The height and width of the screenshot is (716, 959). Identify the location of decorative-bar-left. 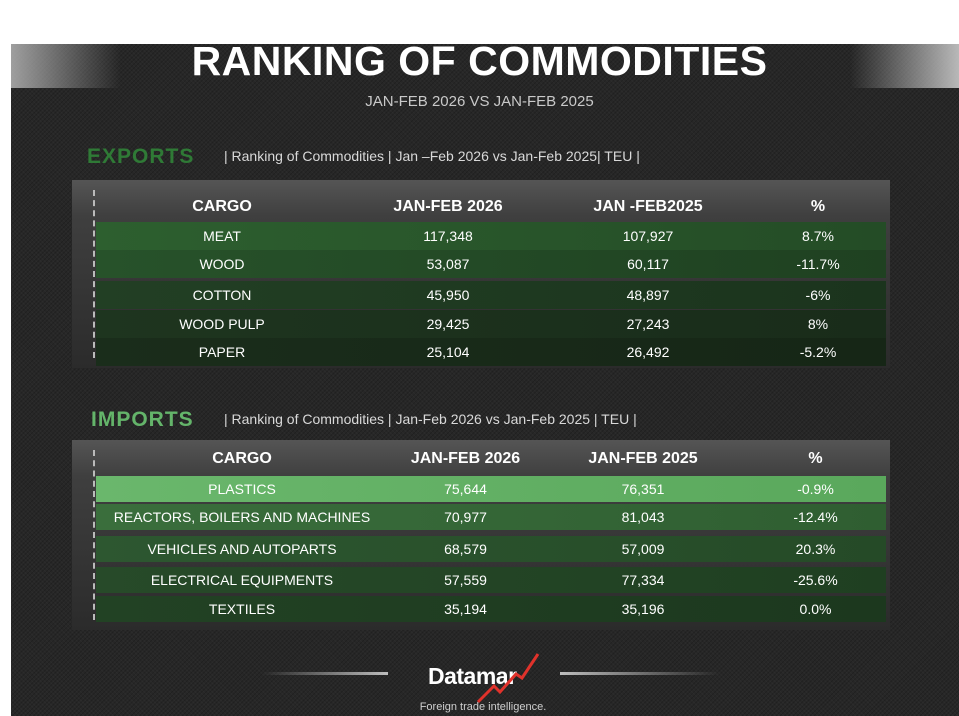
(66, 66).